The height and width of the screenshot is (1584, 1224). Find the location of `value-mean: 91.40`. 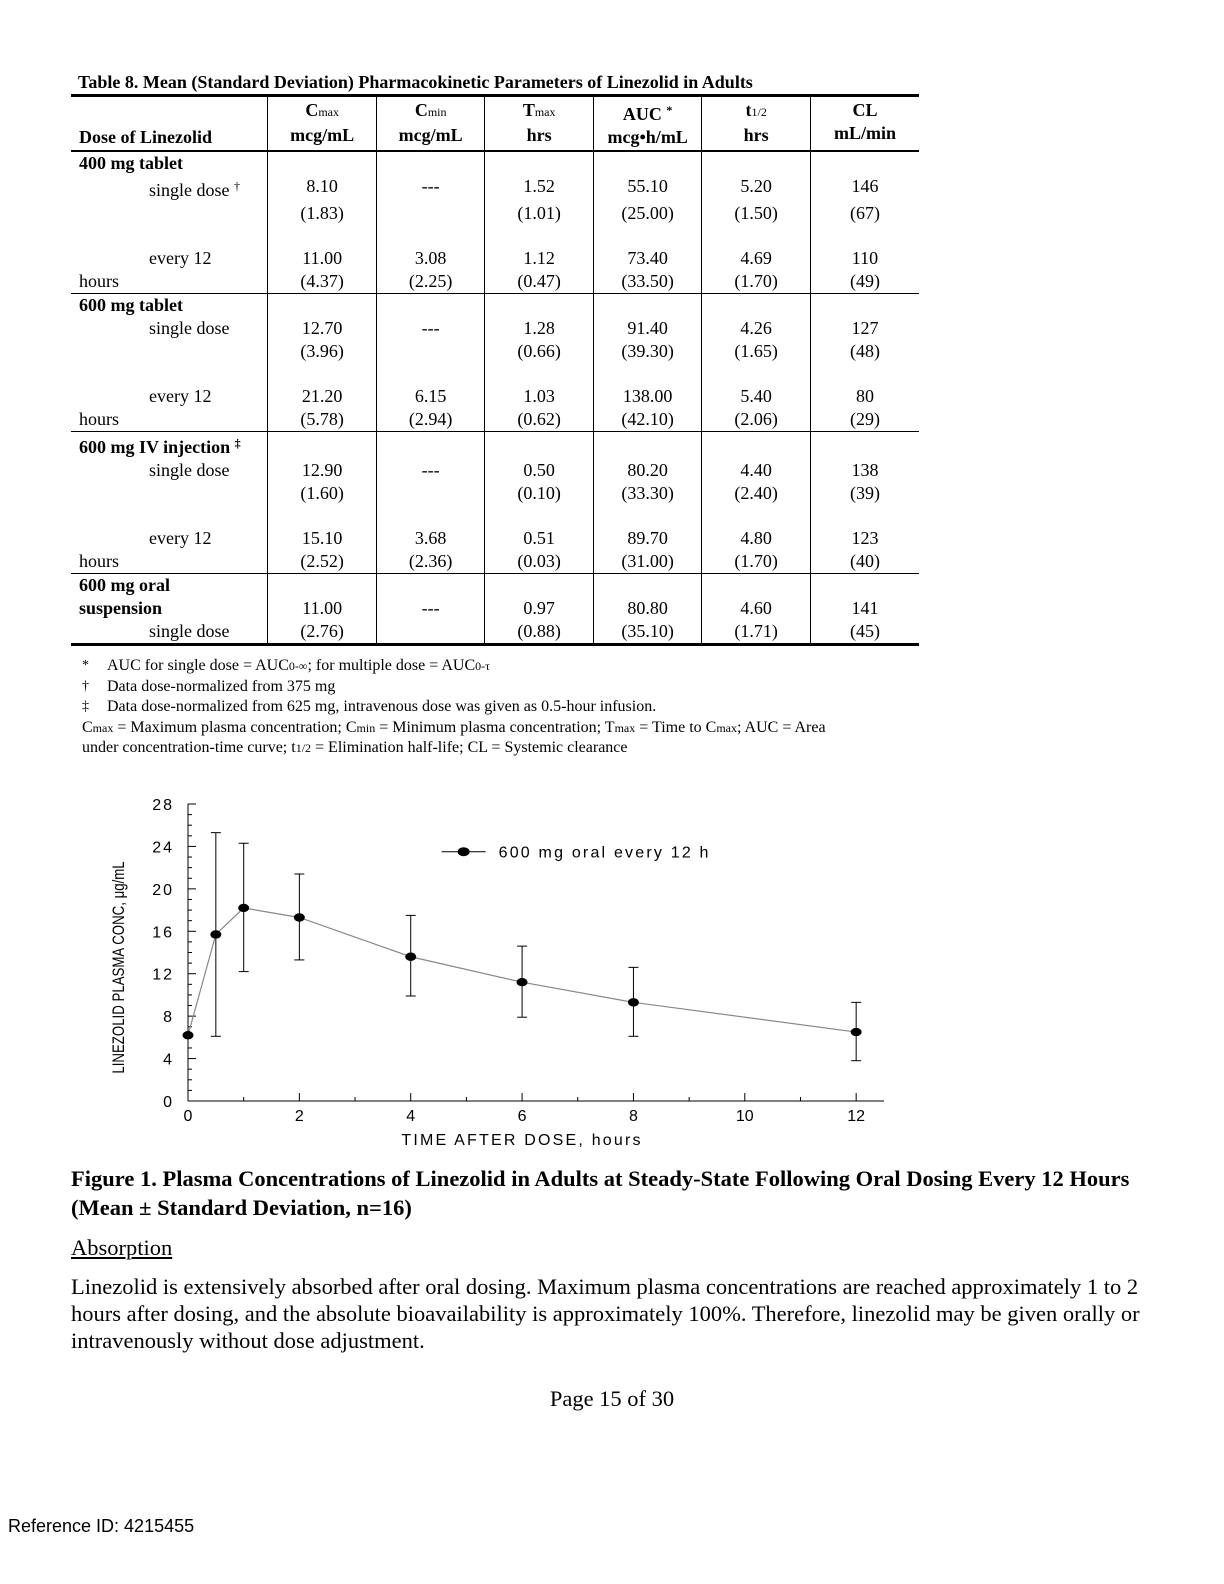

value-mean: 91.40 is located at coordinates (647, 328).